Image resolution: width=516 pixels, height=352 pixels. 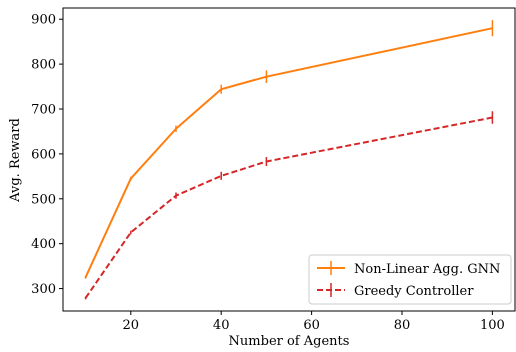 What do you see at coordinates (43, 199) in the screenshot?
I see `y-tick-label: 500` at bounding box center [43, 199].